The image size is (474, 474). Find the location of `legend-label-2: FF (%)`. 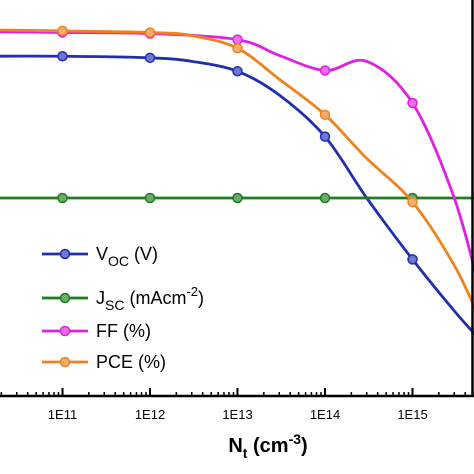

legend-label-2: FF (%) is located at coordinates (123, 331).